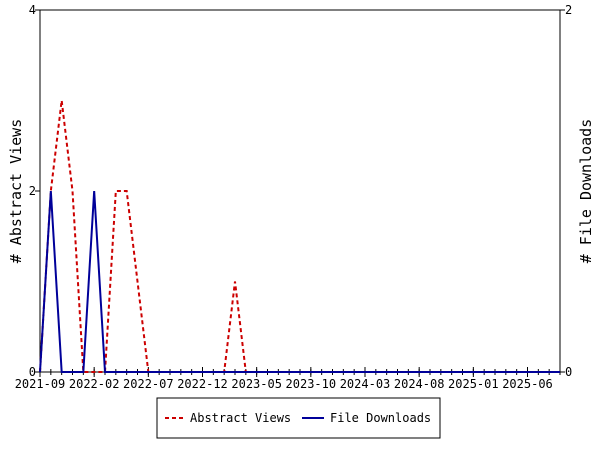 The height and width of the screenshot is (454, 600). What do you see at coordinates (40, 384) in the screenshot?
I see `x-tick-label: 2021-09` at bounding box center [40, 384].